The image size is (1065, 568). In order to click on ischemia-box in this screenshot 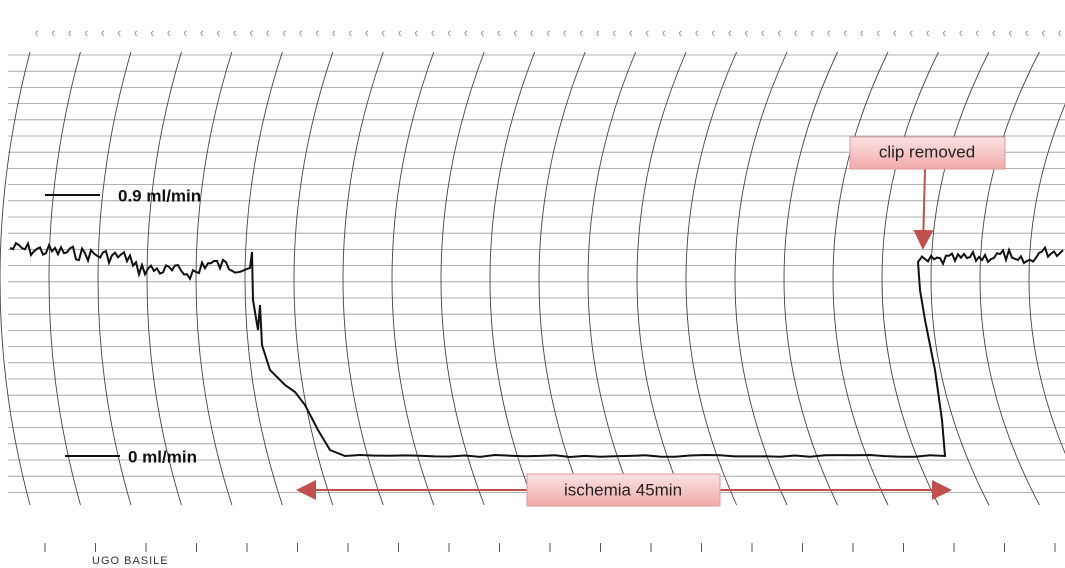, I will do `click(623, 490)`.